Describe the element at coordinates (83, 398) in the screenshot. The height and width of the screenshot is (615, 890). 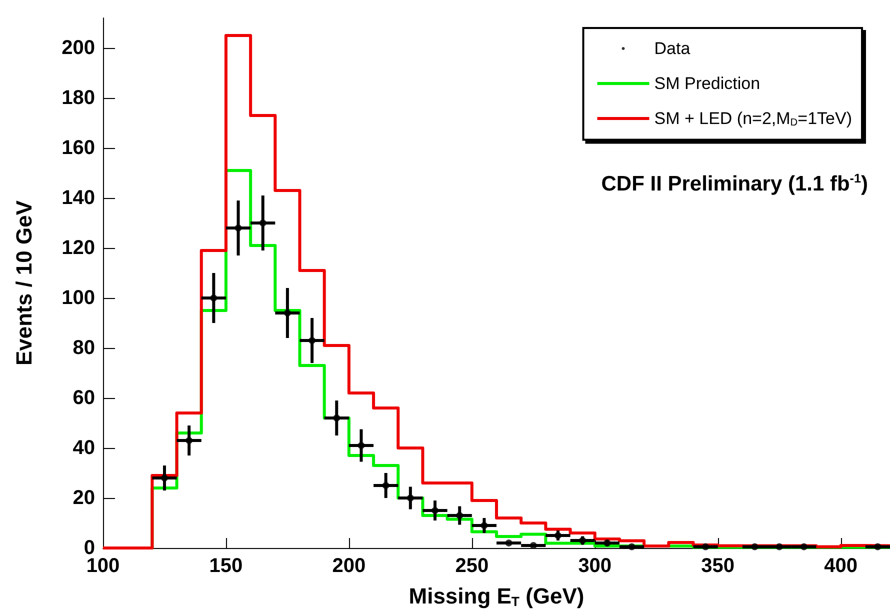
I see `y-tick-label: 60` at that location.